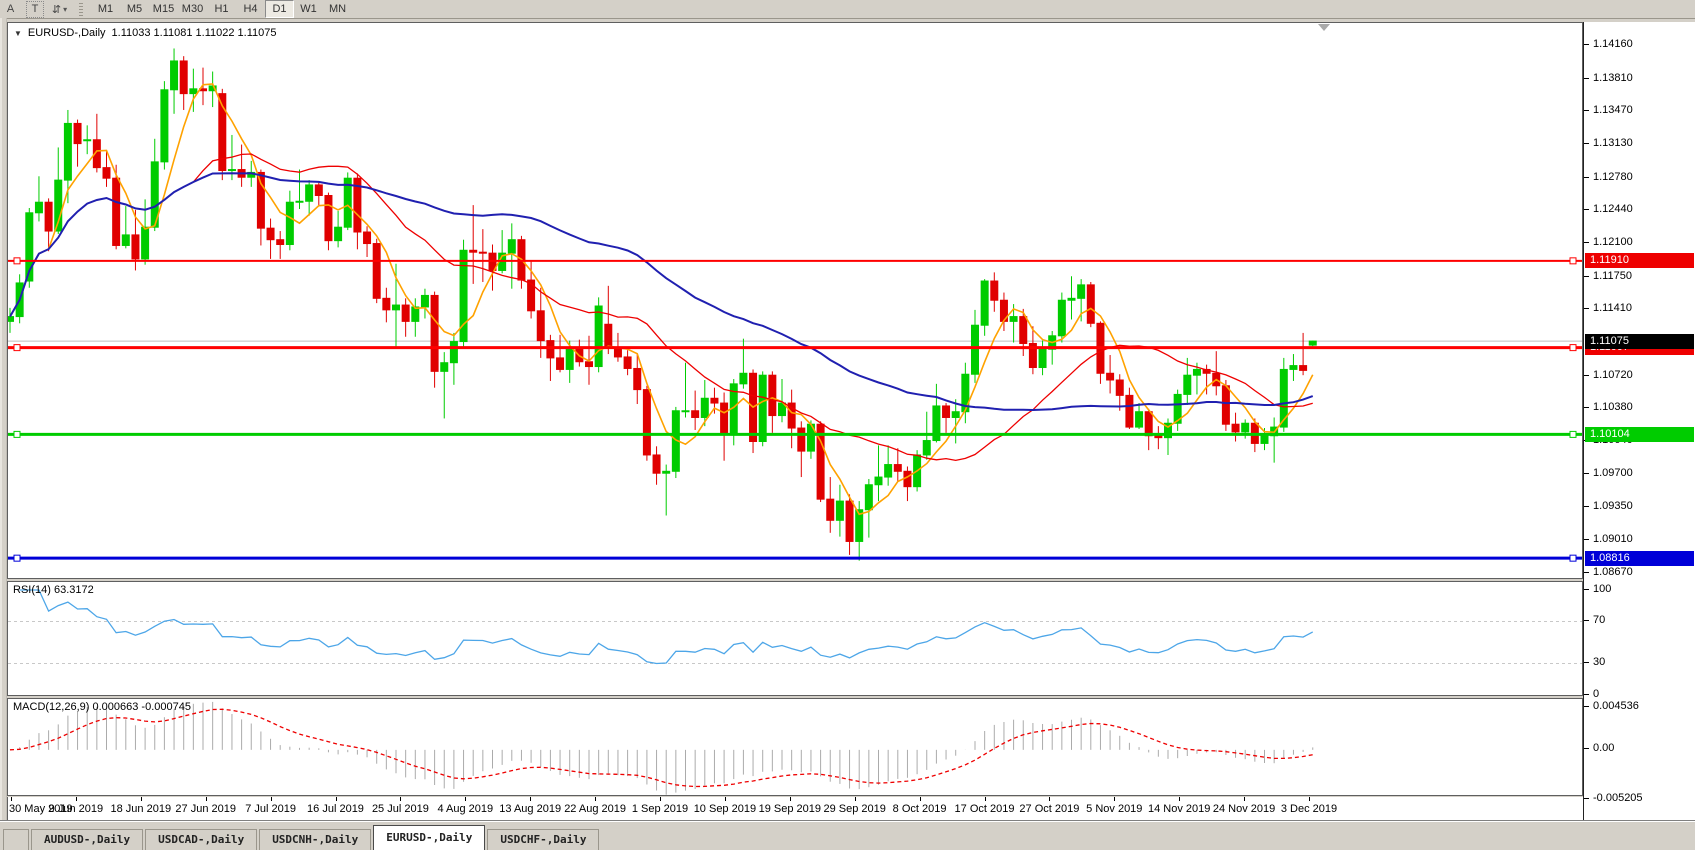  Describe the element at coordinates (1612, 308) in the screenshot. I see `axis-tick-label: 1.11410` at that location.